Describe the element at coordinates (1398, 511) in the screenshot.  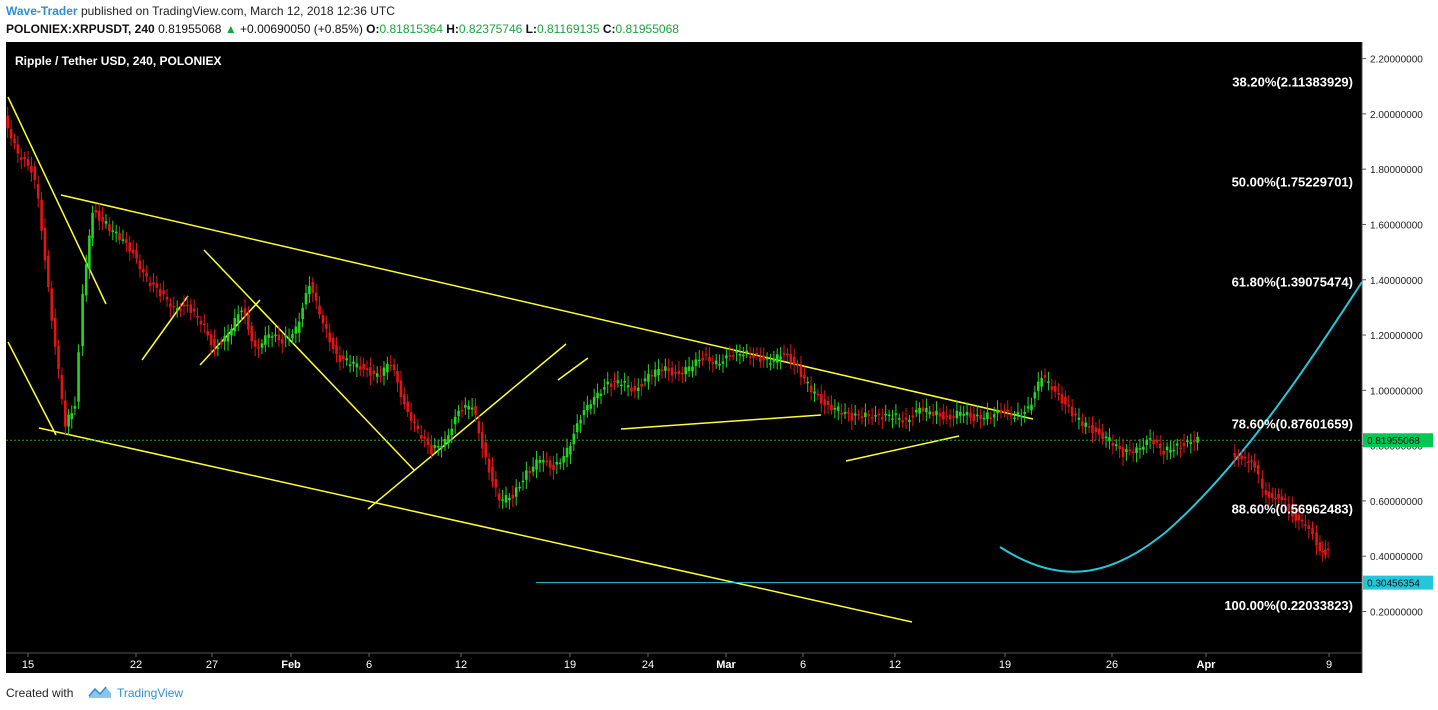
I see `price-markers: 0.81955068 0.30456354` at that location.